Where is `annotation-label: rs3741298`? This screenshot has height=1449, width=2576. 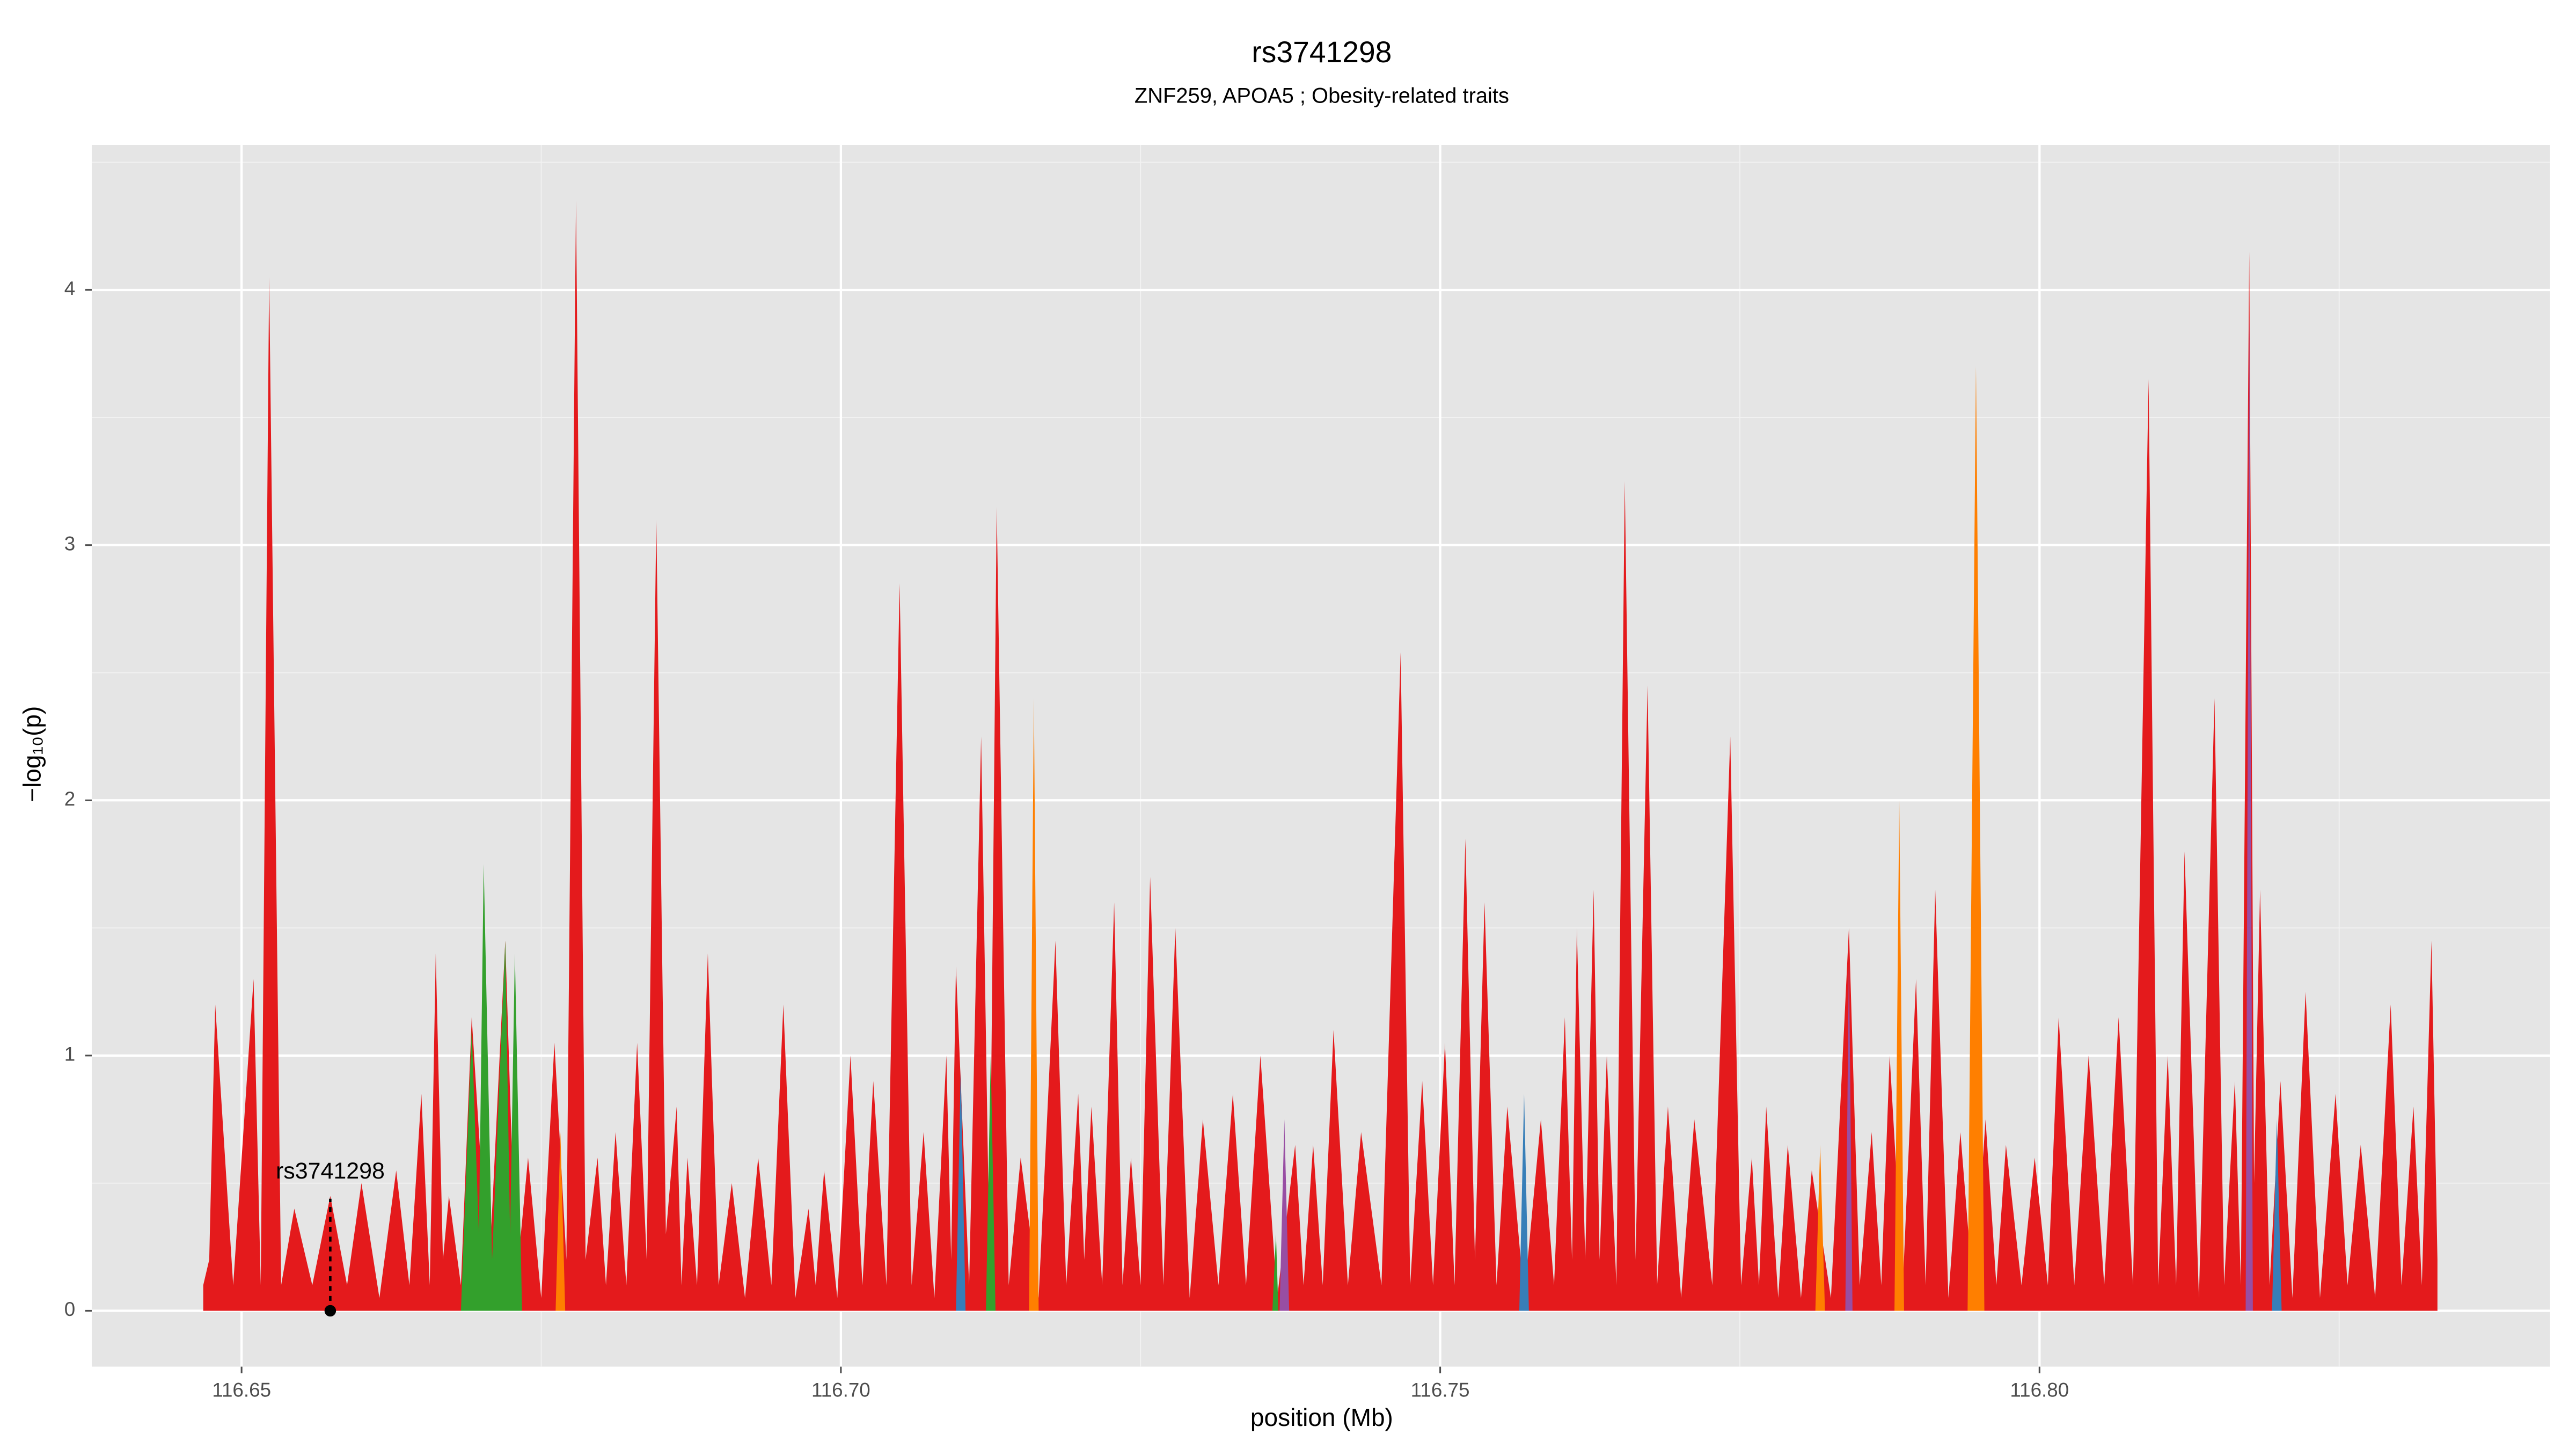 annotation-label: rs3741298 is located at coordinates (330, 1171).